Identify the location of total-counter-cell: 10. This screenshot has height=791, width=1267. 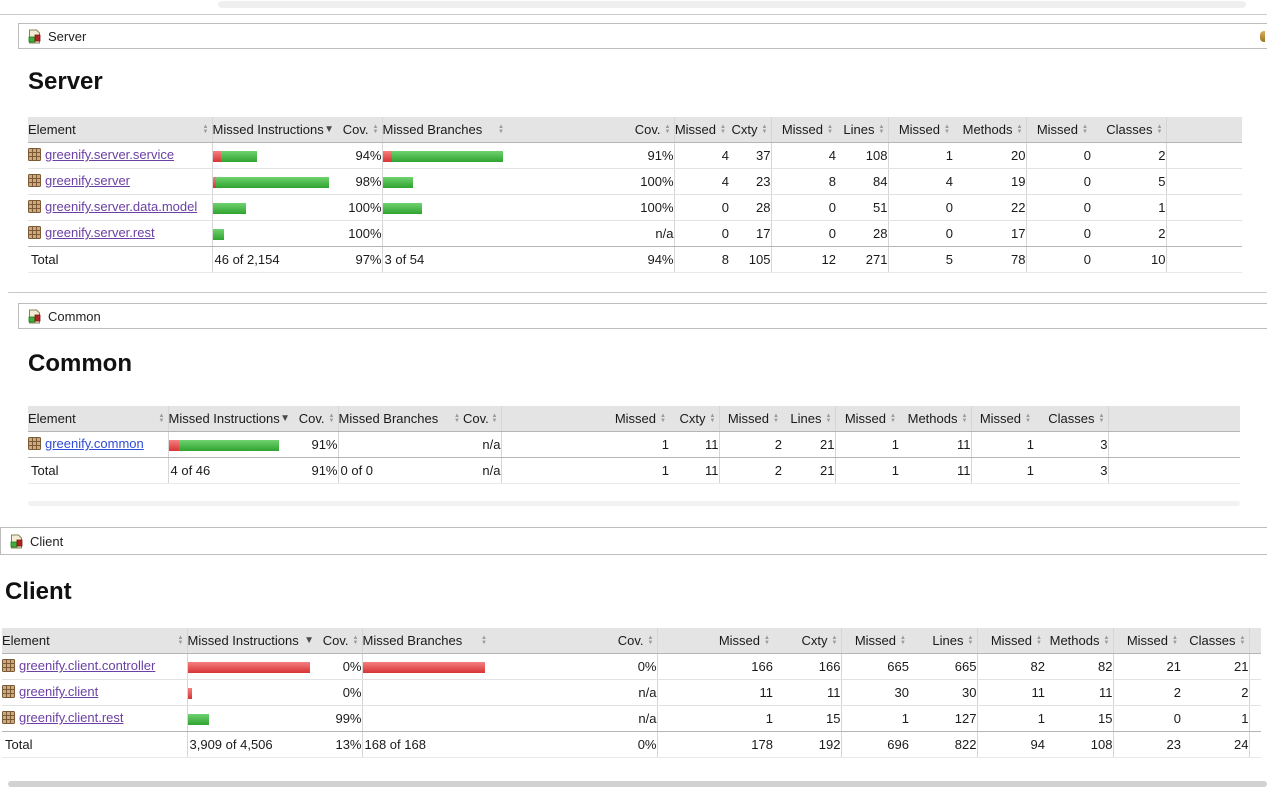
(1128, 259).